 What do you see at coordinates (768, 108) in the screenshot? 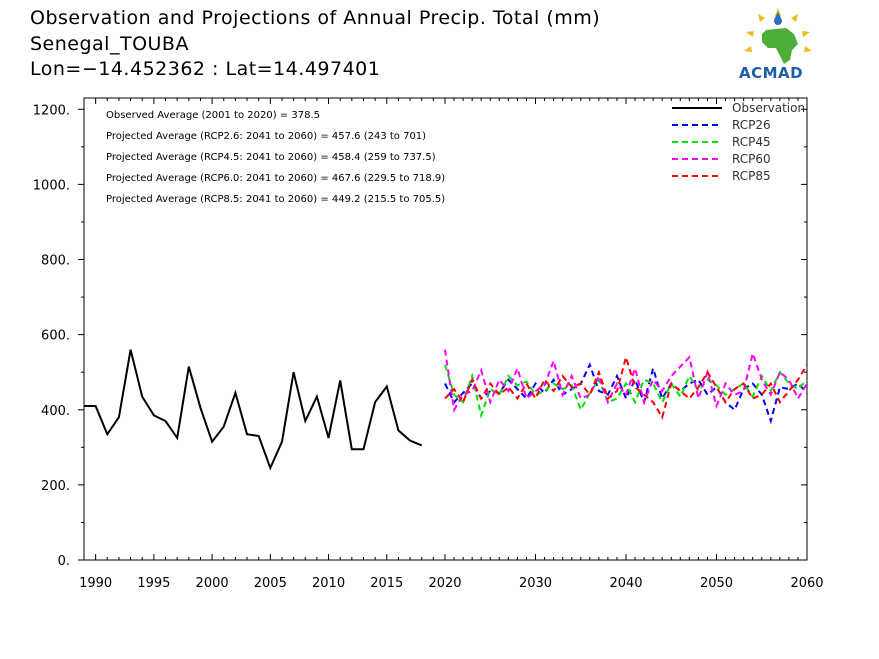
I see `legend-label-observation: Observation` at bounding box center [768, 108].